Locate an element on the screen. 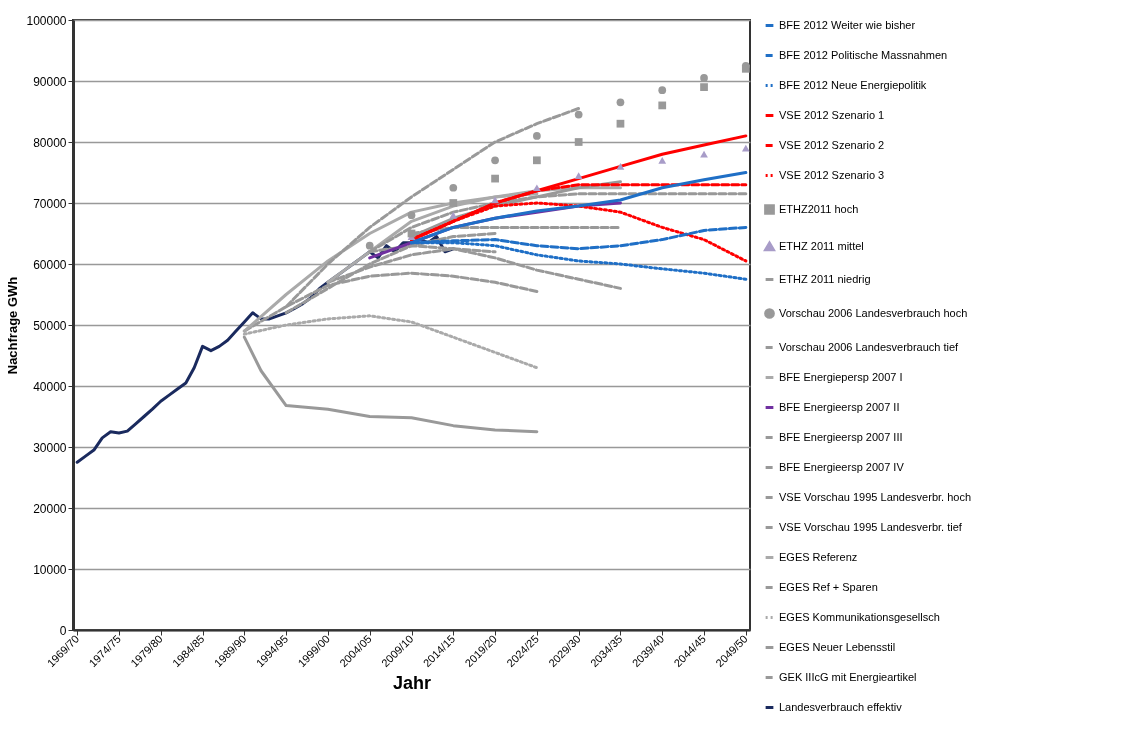 Image resolution: width=1146 pixels, height=747 pixels. y-tick-label: 80000 is located at coordinates (50, 142).